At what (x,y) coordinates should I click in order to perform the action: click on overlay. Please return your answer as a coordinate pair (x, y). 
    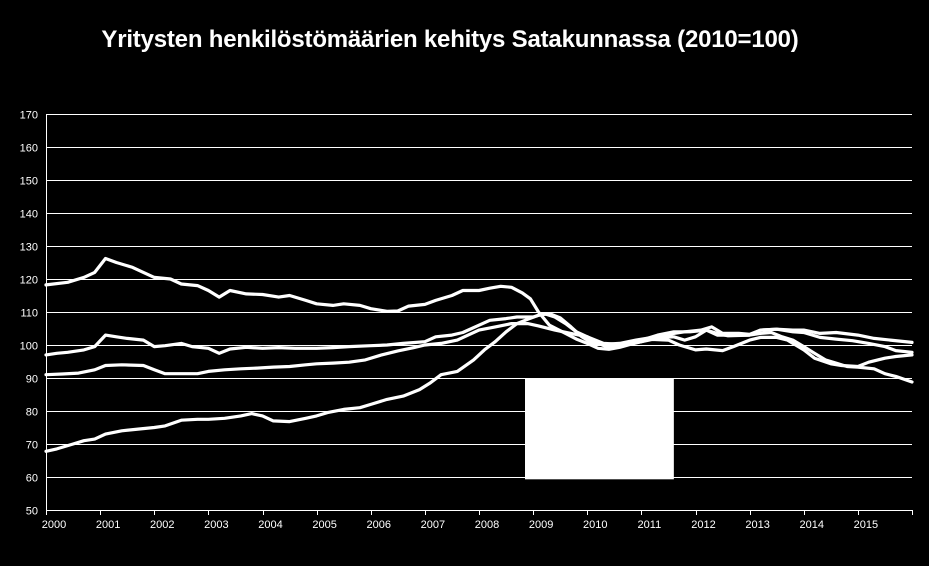
    Looking at the image, I should click on (599, 429).